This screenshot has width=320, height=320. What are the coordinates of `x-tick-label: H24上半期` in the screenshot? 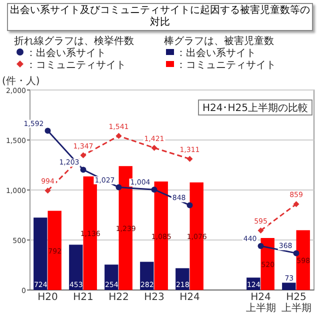 It's located at (261, 303).